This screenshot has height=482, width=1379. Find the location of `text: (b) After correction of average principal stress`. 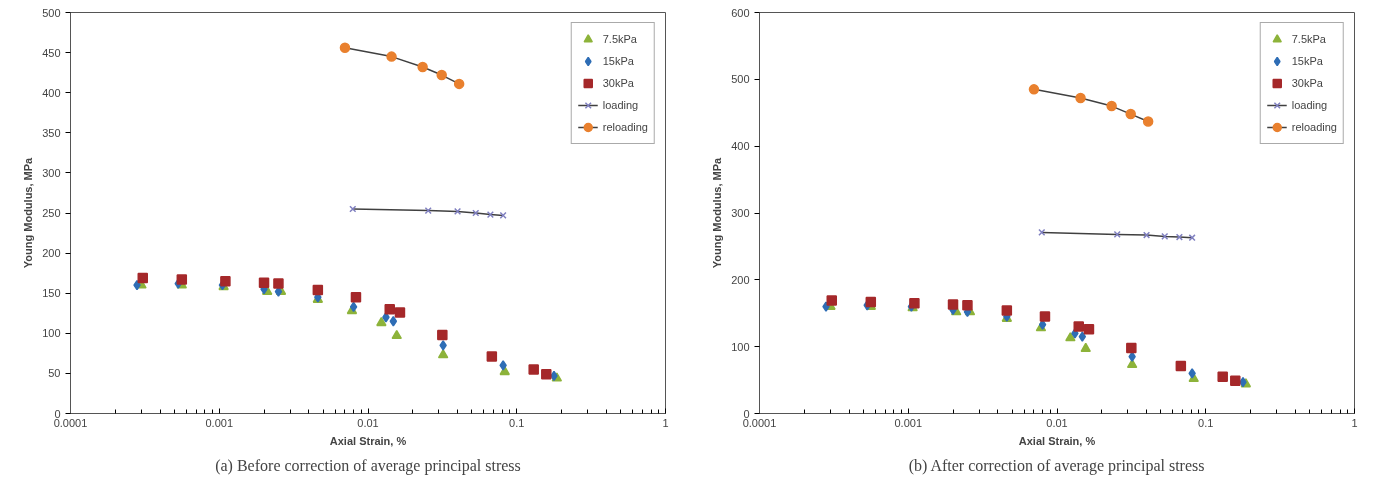

text: (b) After correction of average principal stress is located at coordinates (1056, 465).